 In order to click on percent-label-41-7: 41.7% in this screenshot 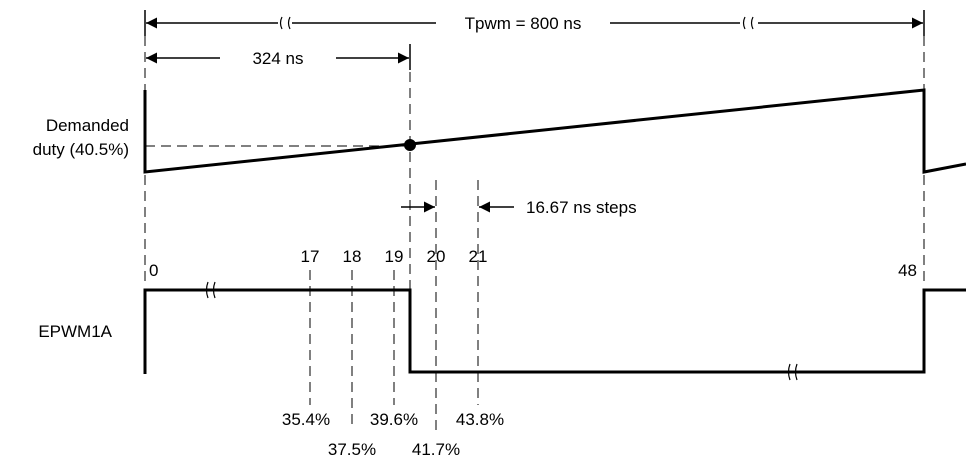, I will do `click(436, 449)`.